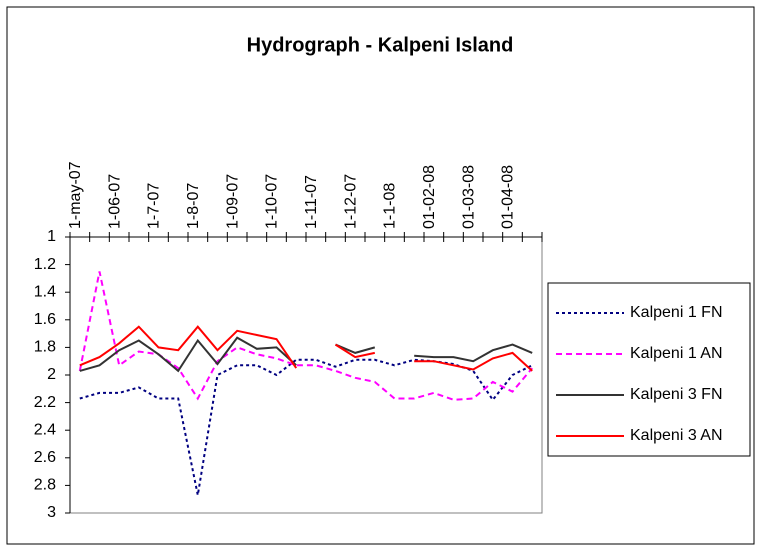  Describe the element at coordinates (232, 201) in the screenshot. I see `x-tick-label: 1-09-07` at that location.